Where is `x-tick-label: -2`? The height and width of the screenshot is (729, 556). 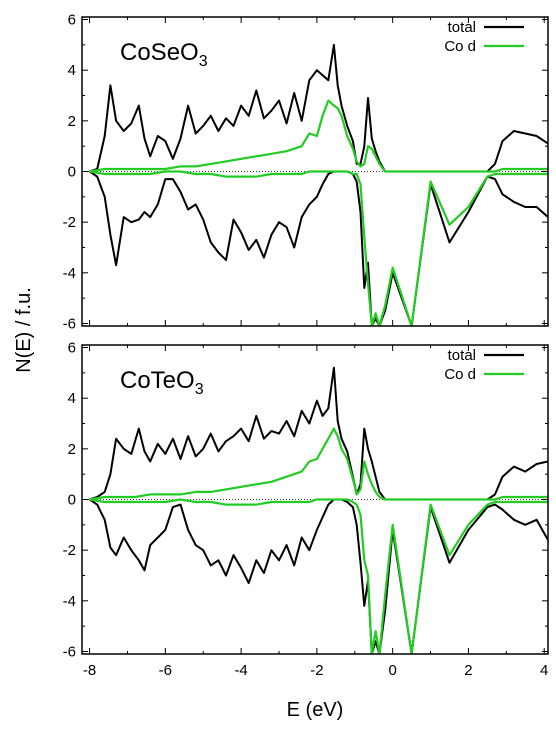 x-tick-label: -2 is located at coordinates (316, 670).